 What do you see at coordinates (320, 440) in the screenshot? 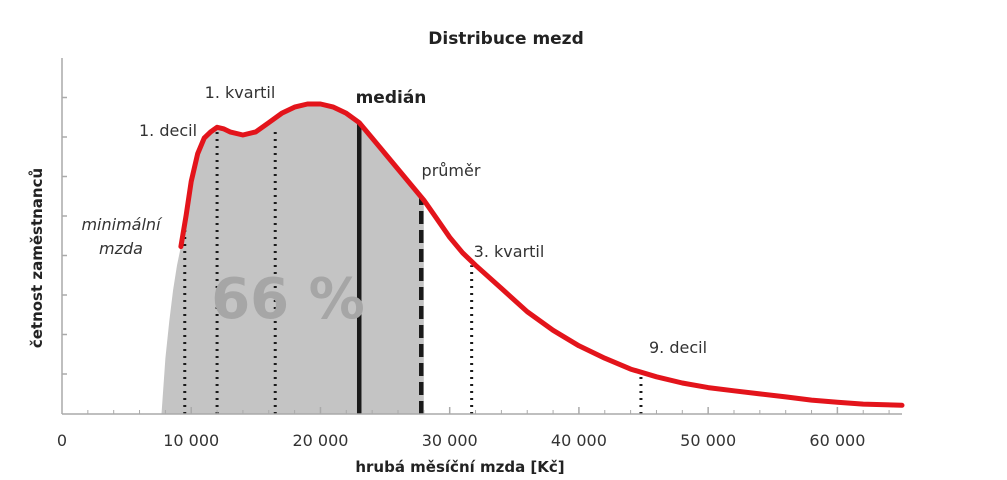
I see `x-tick-label: 20 000` at bounding box center [320, 440].